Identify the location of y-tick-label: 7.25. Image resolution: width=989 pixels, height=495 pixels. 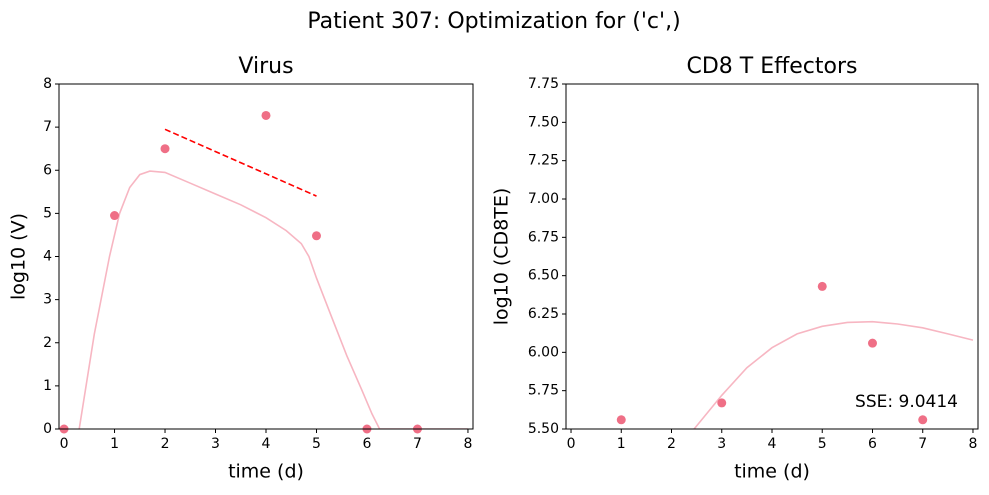
(543, 161).